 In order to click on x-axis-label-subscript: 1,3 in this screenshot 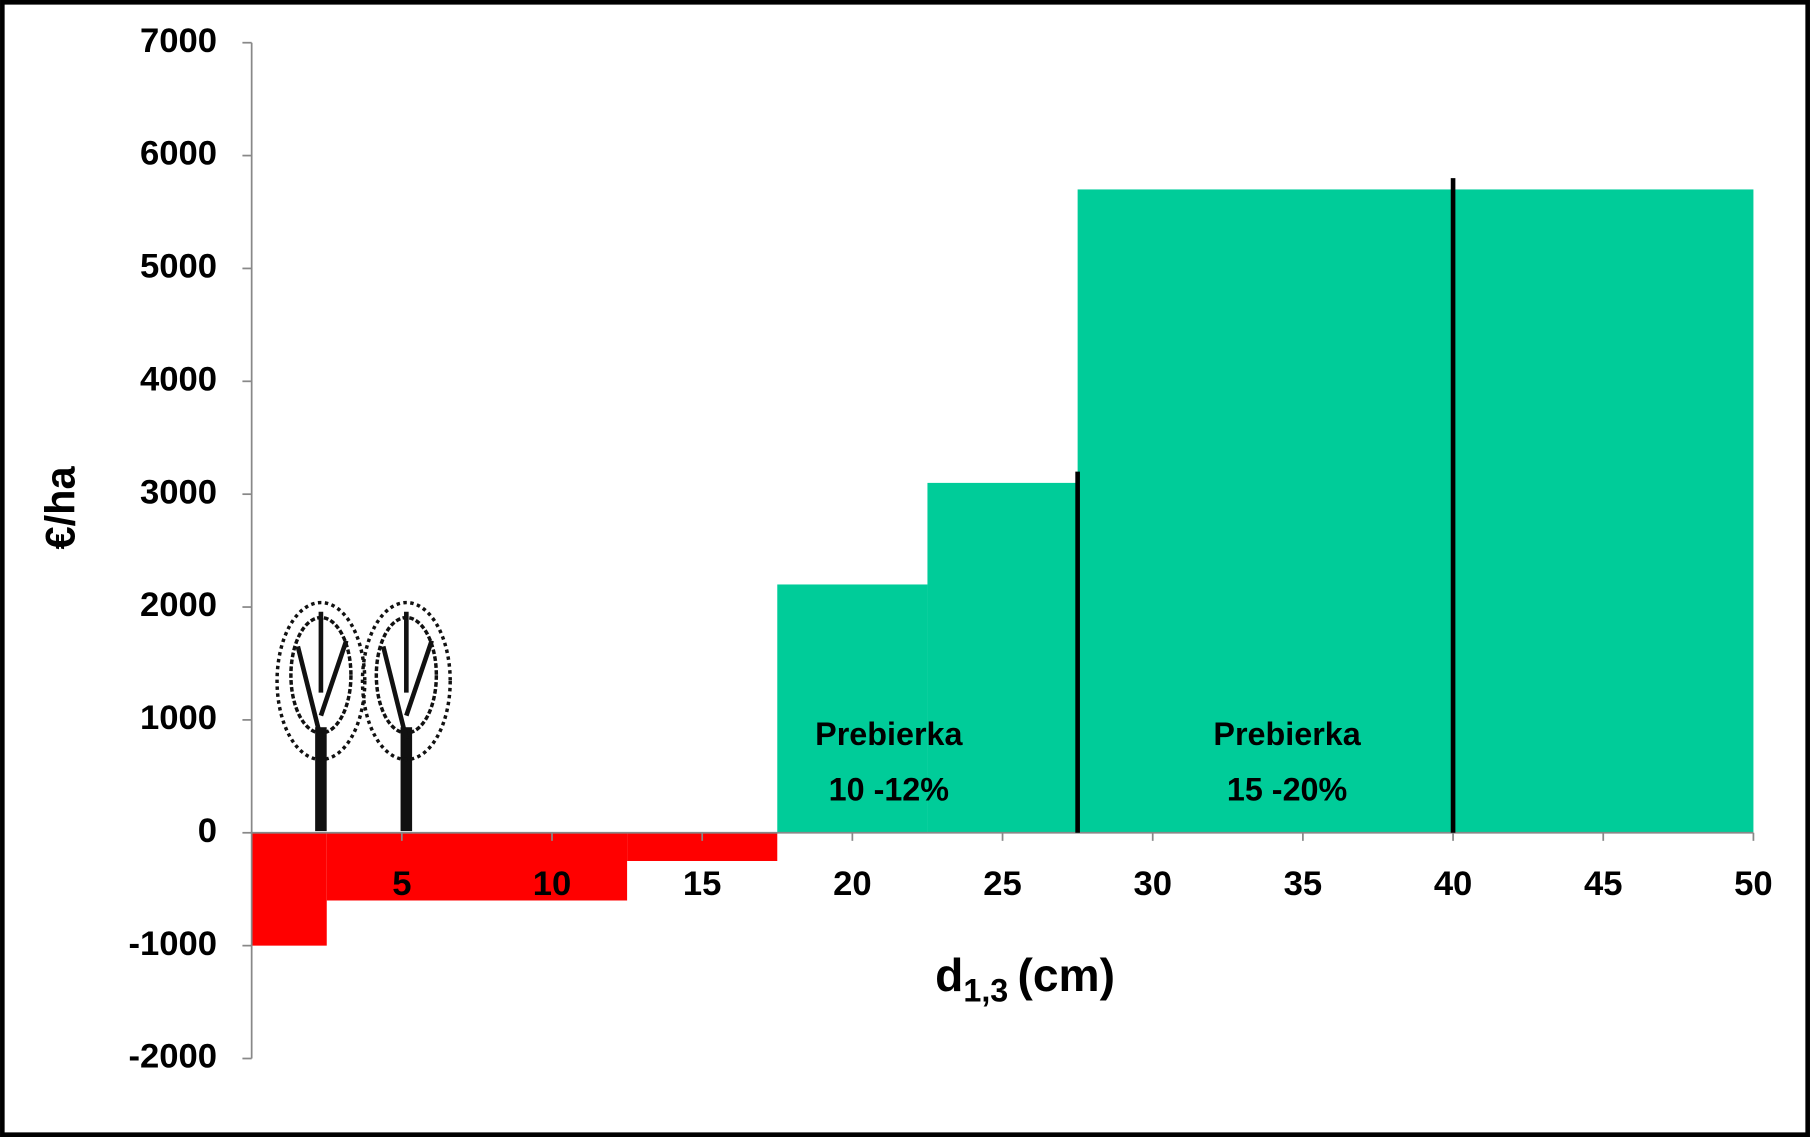, I will do `click(985, 990)`.